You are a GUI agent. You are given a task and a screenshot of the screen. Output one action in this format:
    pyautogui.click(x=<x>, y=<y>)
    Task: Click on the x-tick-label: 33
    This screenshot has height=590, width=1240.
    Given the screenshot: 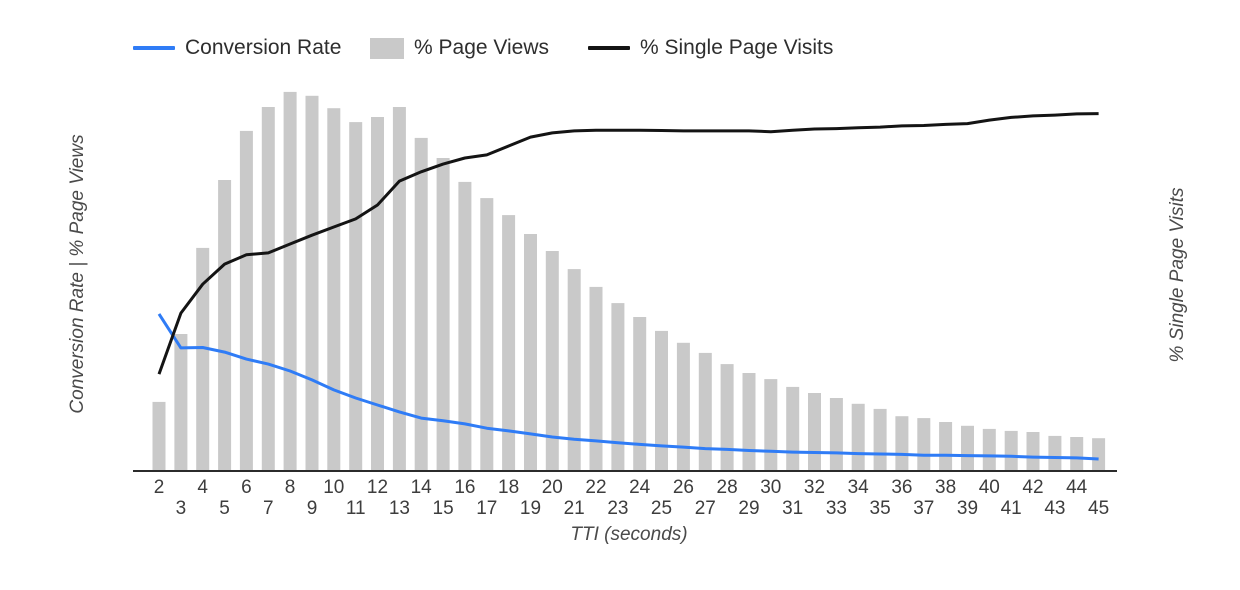 What is the action you would take?
    pyautogui.click(x=836, y=508)
    